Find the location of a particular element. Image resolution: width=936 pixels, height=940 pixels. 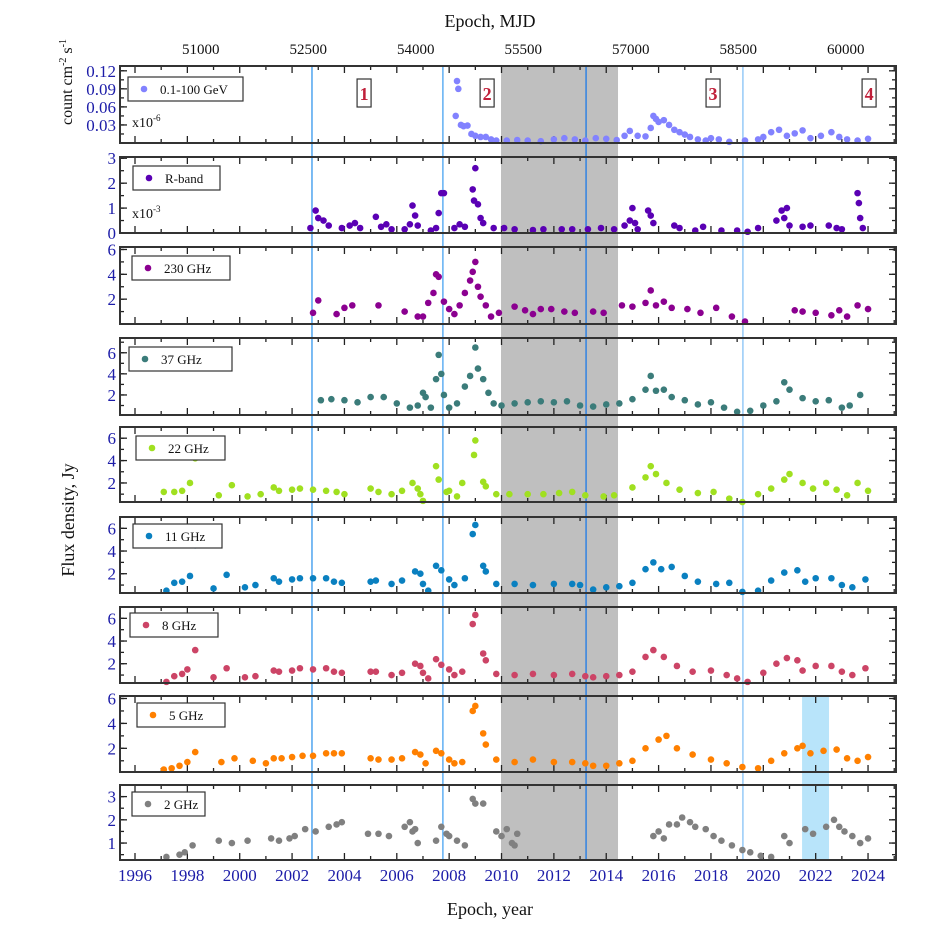

y-tick-label: 0.09 is located at coordinates (101, 89).